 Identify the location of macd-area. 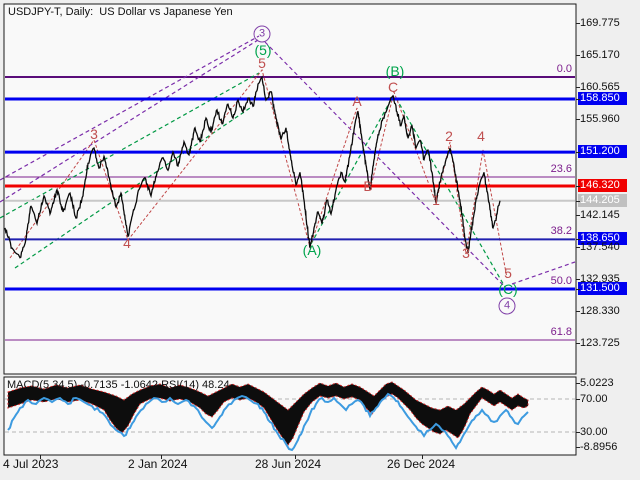
(268, 413).